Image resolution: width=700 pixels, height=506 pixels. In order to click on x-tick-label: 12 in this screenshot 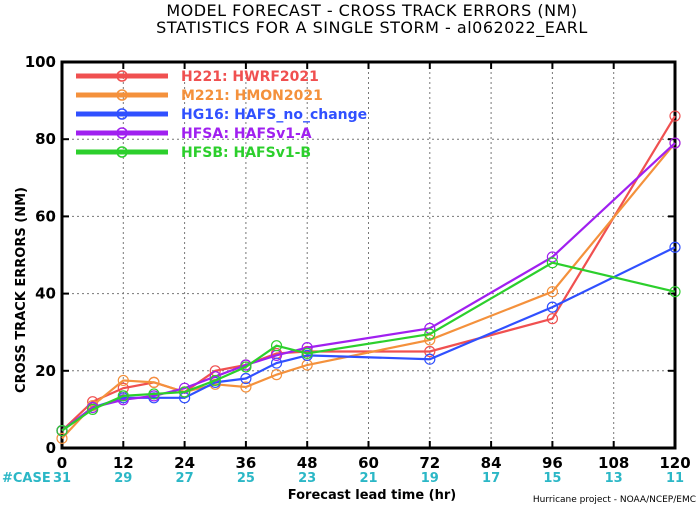, I will do `click(123, 463)`.